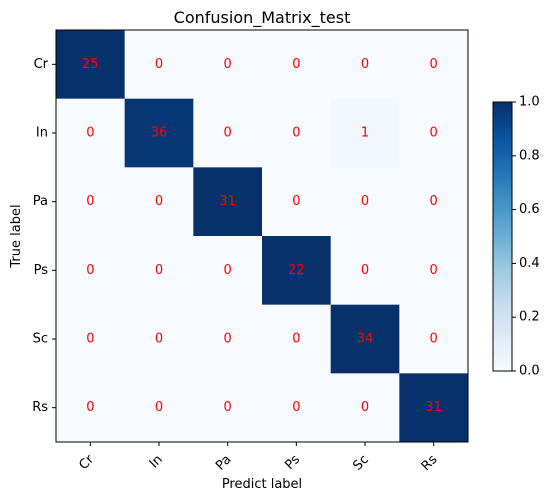  I want to click on heatmap-cell-rs-cr, so click(91, 408).